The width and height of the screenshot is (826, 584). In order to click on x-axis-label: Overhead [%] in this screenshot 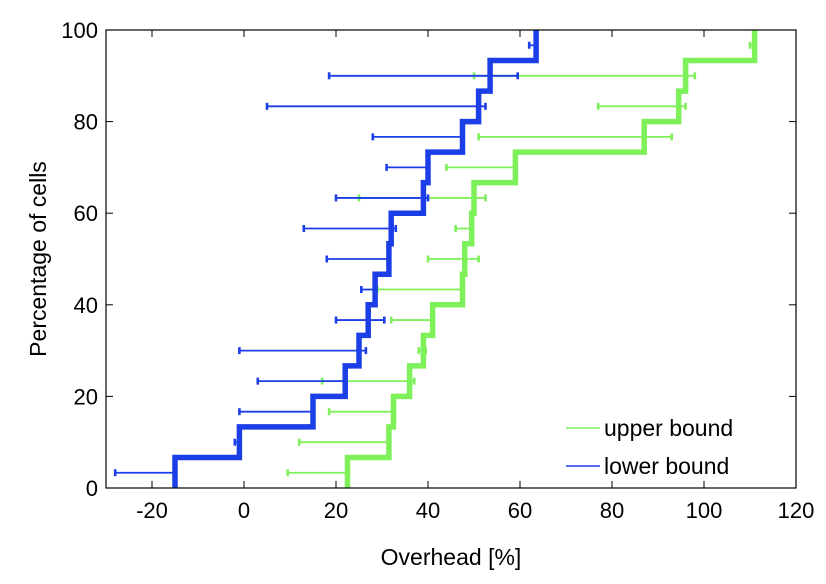, I will do `click(451, 557)`.